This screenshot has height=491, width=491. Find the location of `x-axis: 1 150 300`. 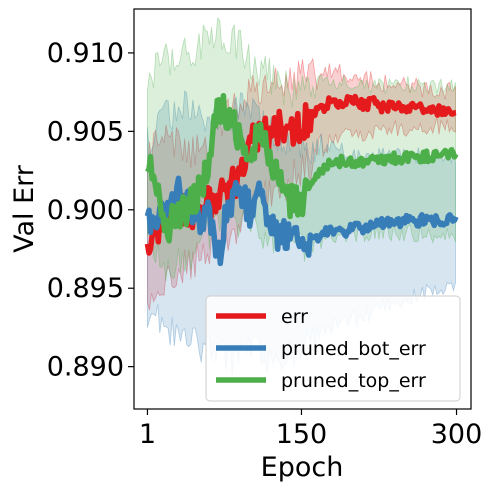

x-axis: 1 150 300 is located at coordinates (310, 429).